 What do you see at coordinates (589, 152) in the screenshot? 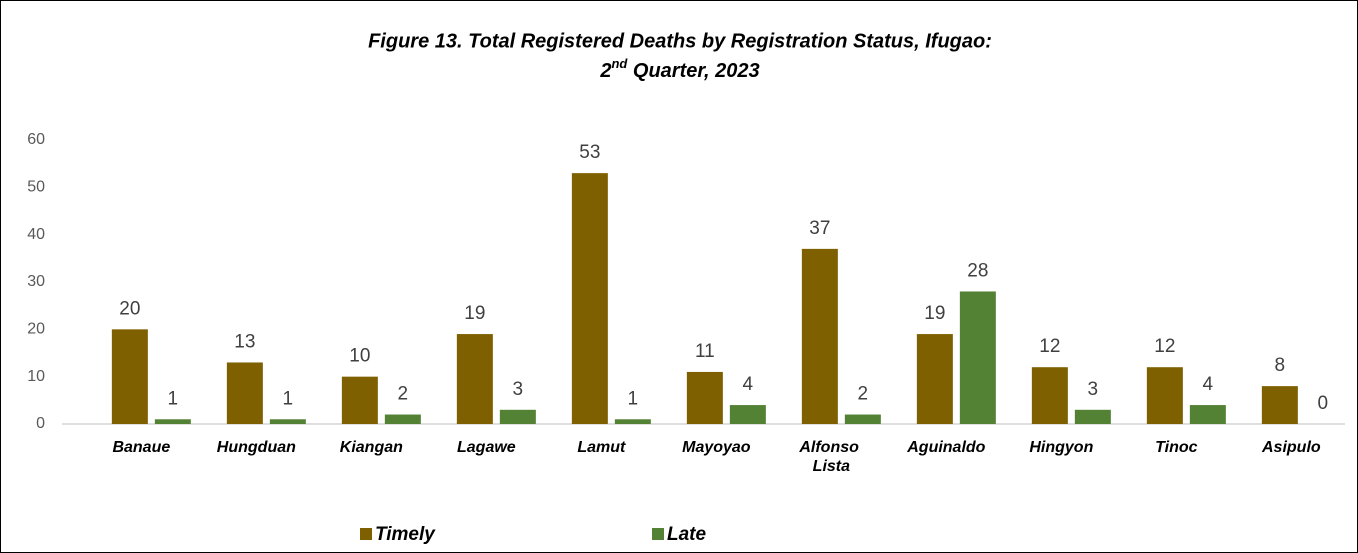
I see `value-label: 53` at bounding box center [589, 152].